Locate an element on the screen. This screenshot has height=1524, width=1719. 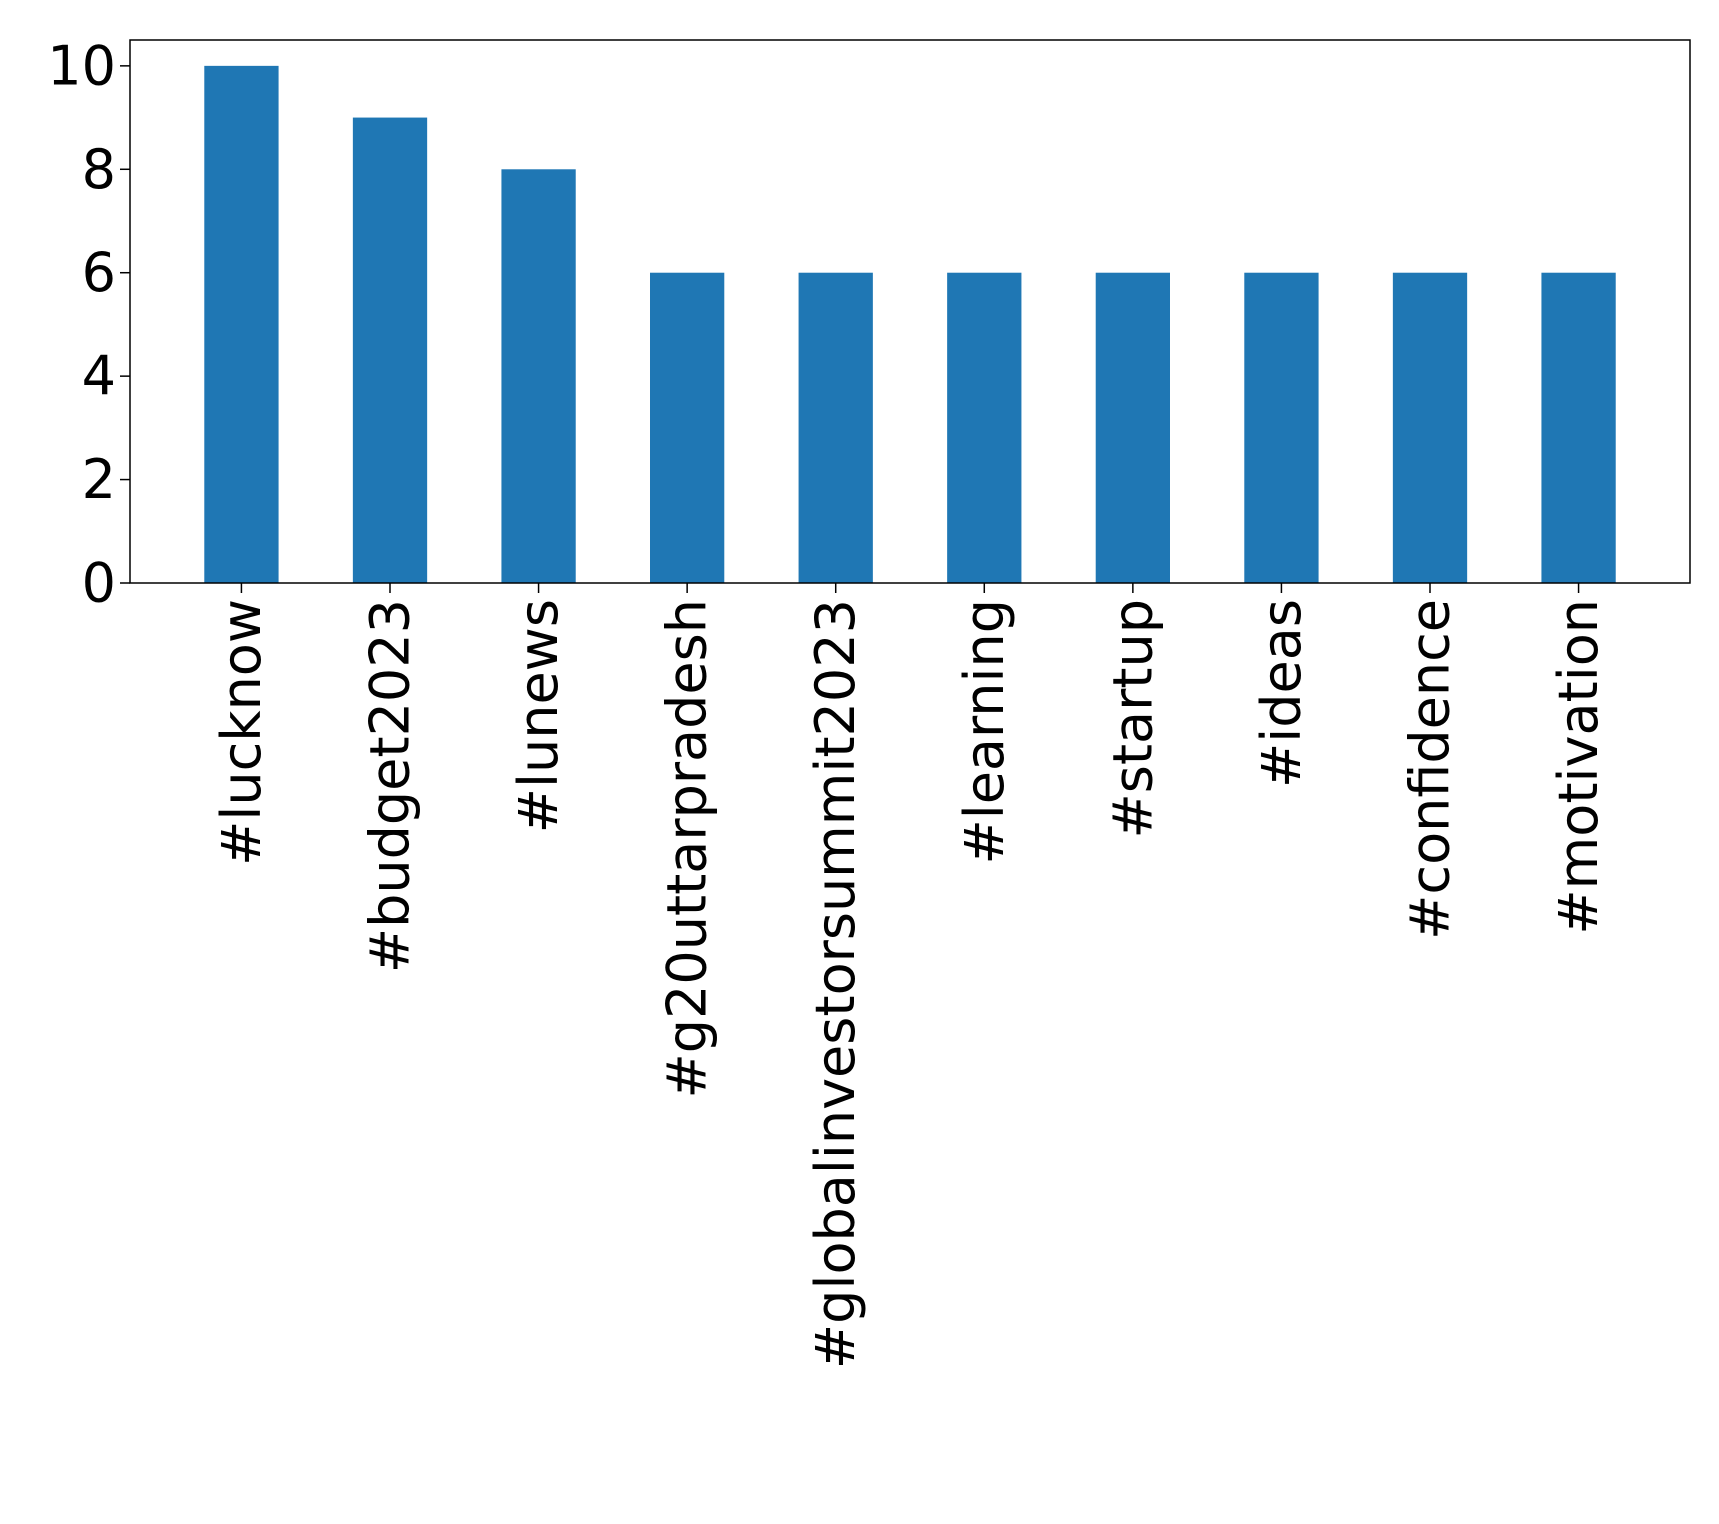
bar-learning is located at coordinates (984, 427).